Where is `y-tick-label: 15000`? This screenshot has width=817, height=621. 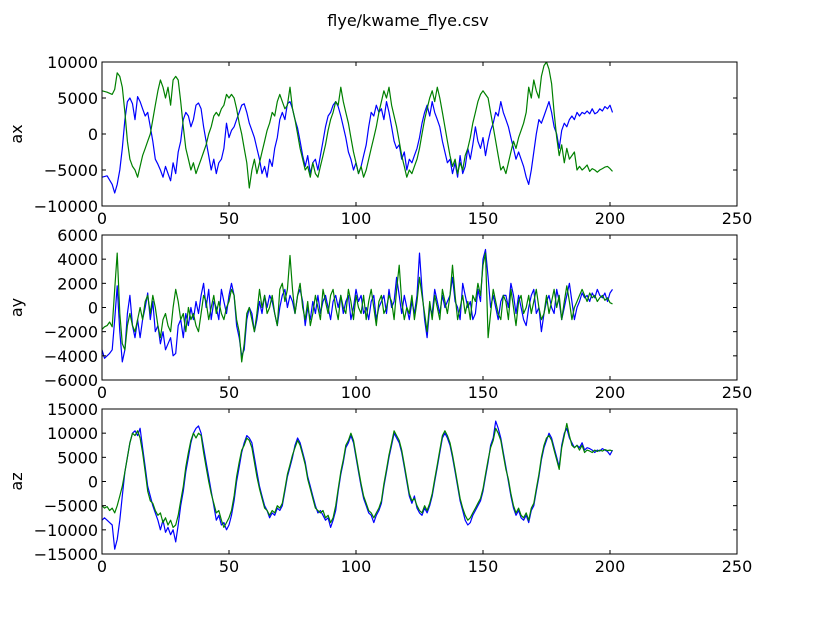 y-tick-label: 15000 is located at coordinates (72, 409).